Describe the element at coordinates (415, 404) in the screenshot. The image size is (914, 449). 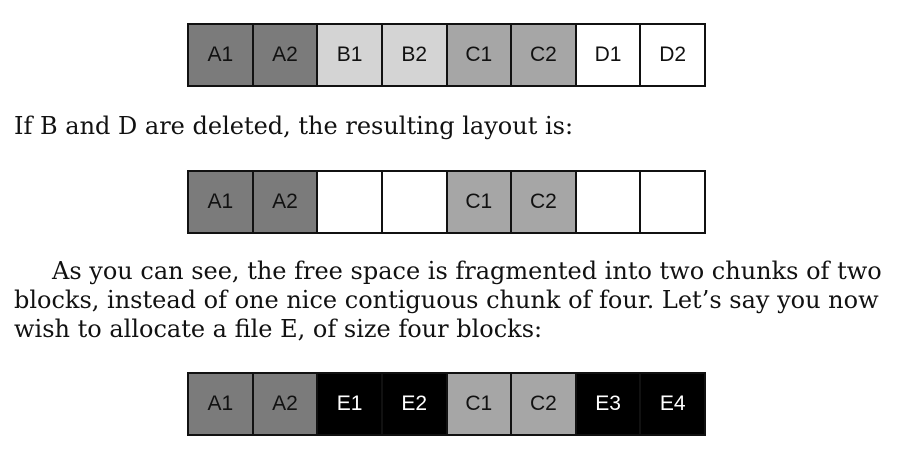
I see `block-e2: E2` at that location.